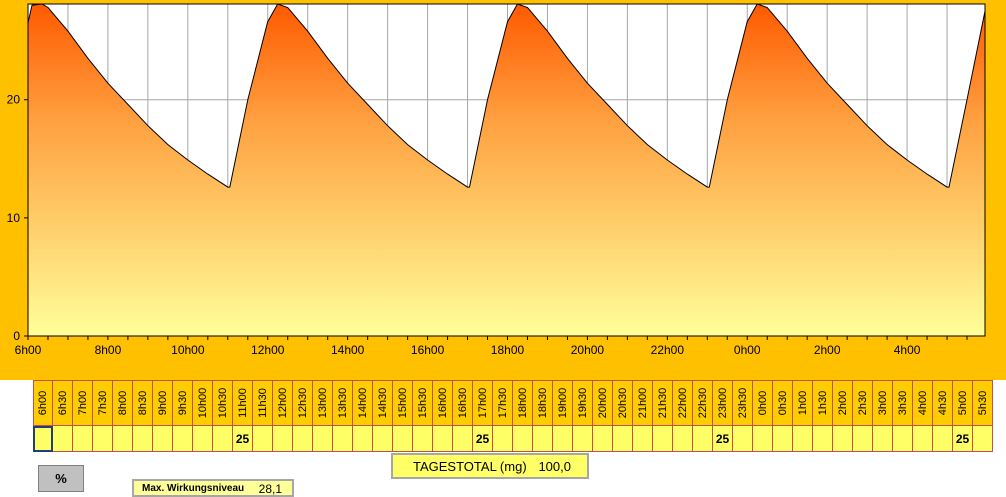 This screenshot has width=1006, height=497. Describe the element at coordinates (163, 403) in the screenshot. I see `time-header-cell: 9h00` at that location.